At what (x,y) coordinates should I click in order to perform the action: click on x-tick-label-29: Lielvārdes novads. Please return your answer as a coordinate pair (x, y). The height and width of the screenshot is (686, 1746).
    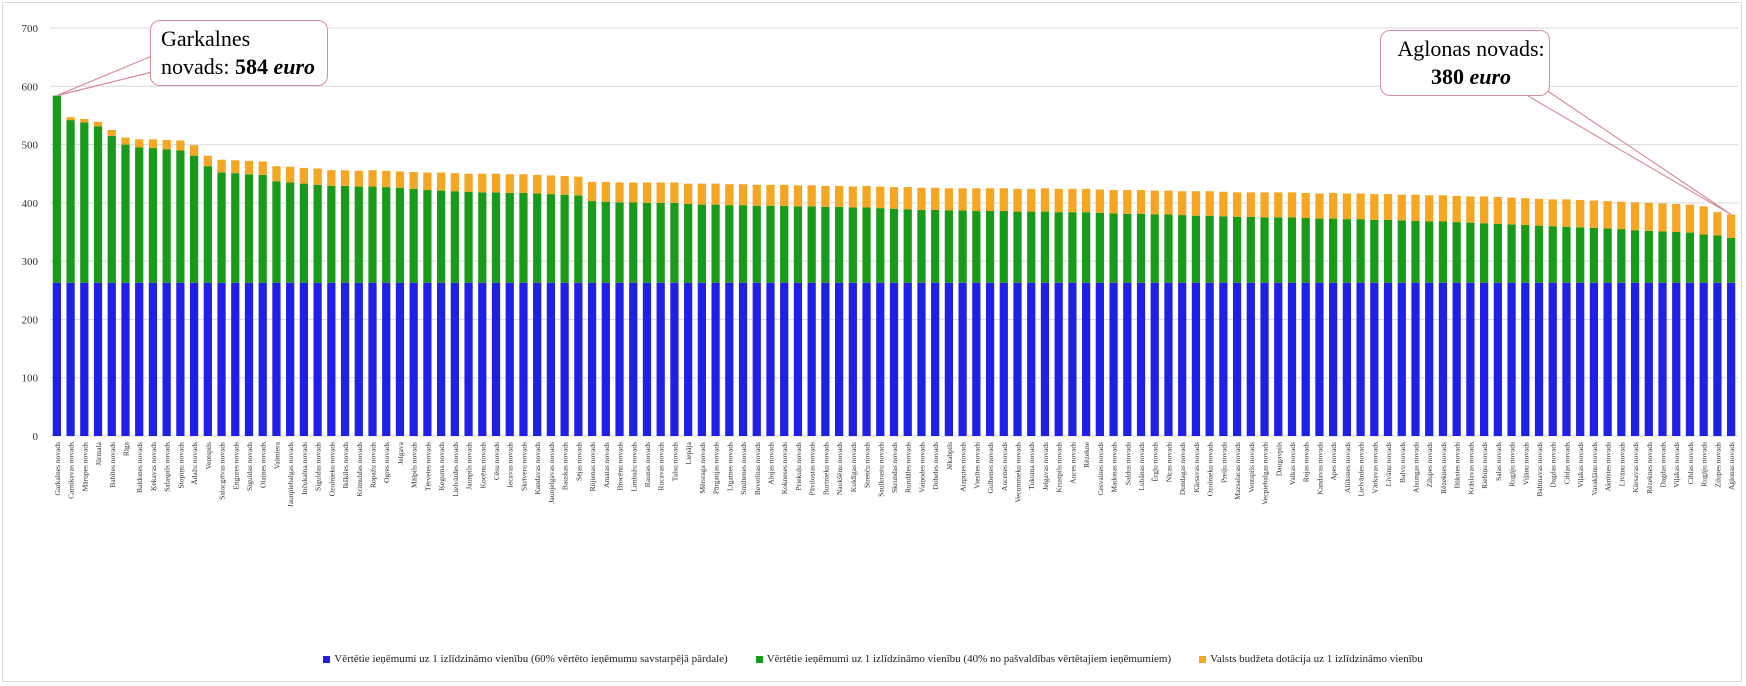
    Looking at the image, I should click on (455, 469).